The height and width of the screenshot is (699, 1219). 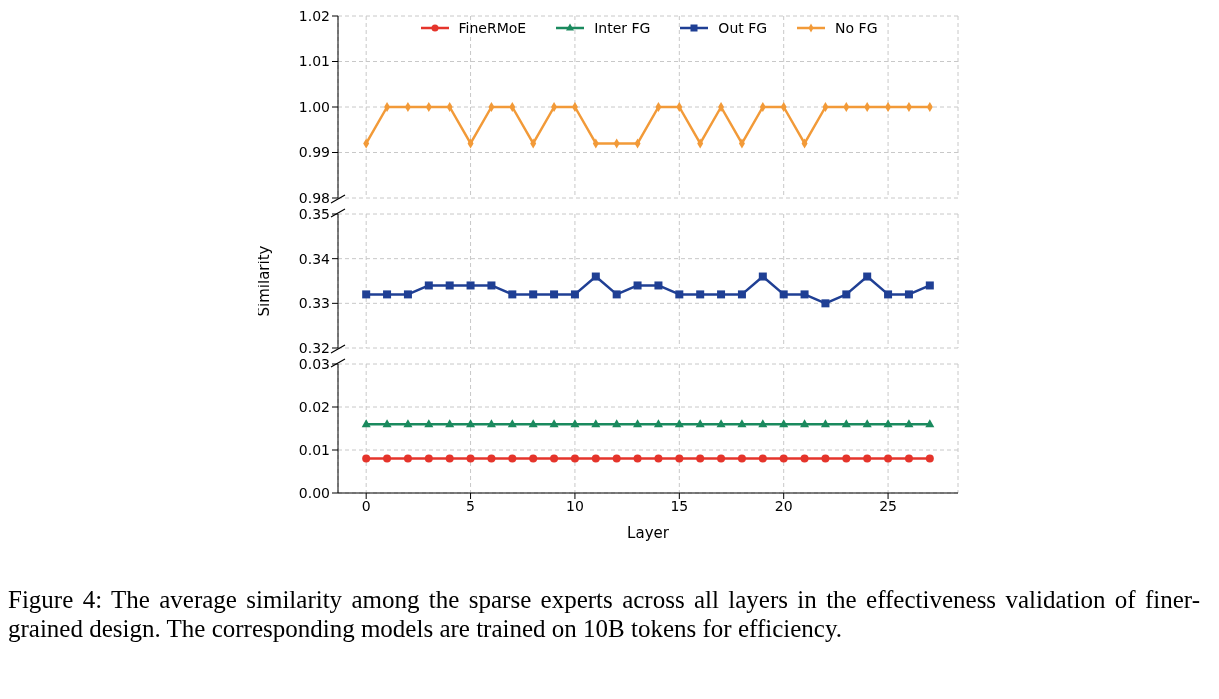 What do you see at coordinates (648, 533) in the screenshot?
I see `x-axis-title: Layer` at bounding box center [648, 533].